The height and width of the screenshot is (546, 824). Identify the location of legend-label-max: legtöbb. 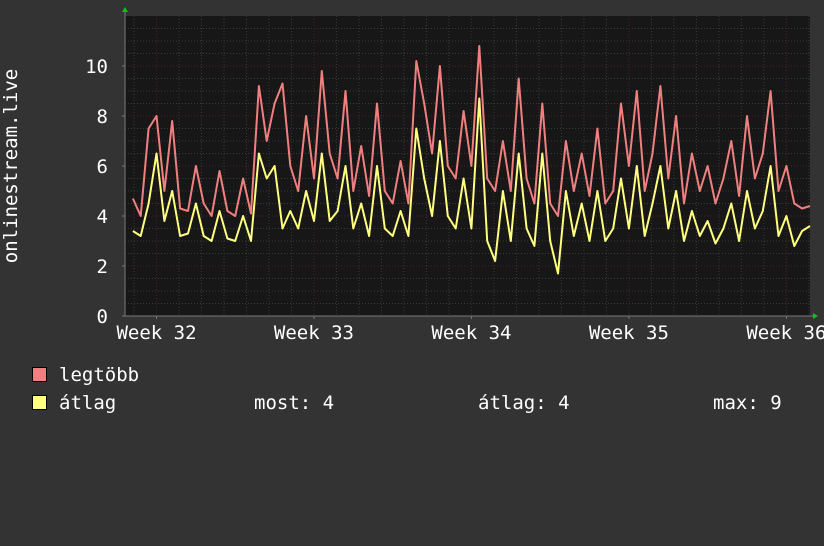
(99, 375).